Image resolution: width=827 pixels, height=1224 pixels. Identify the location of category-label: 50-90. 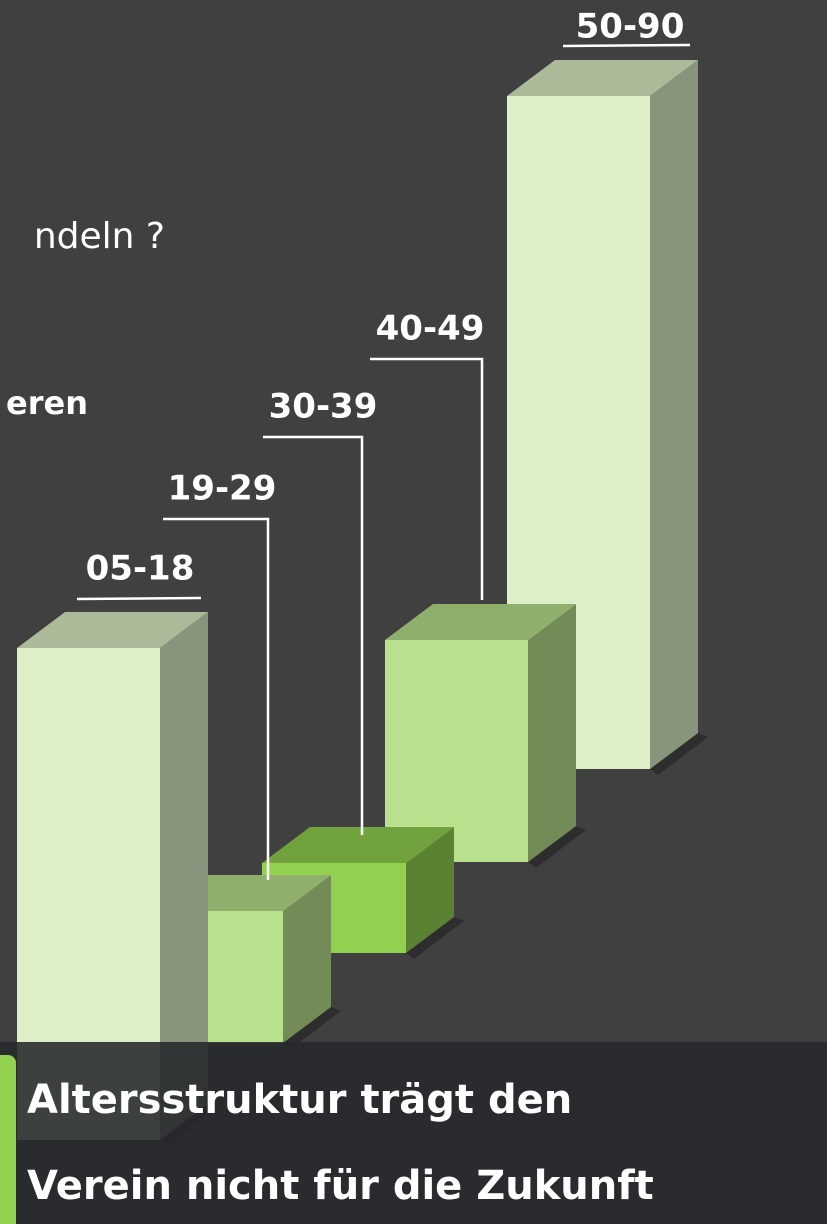
(630, 27).